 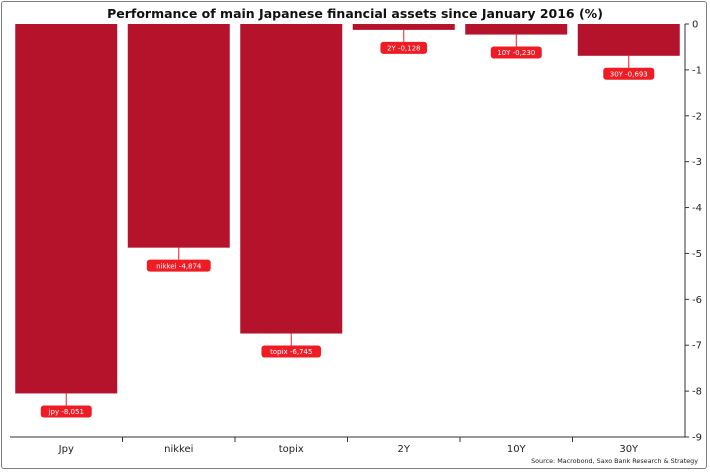 I want to click on y-tick-label: -2, so click(x=697, y=116).